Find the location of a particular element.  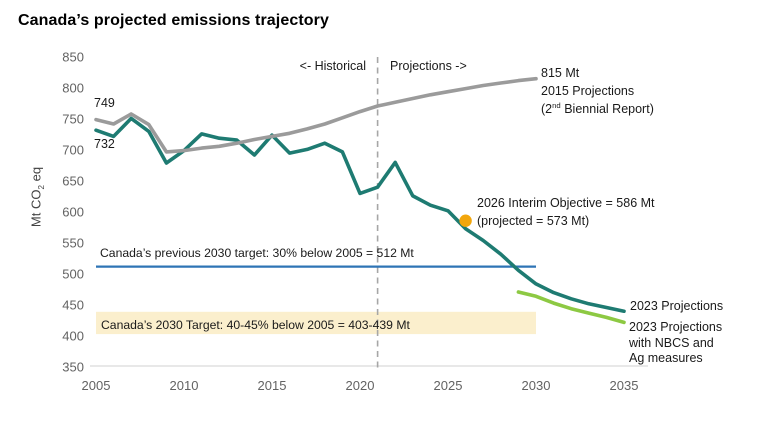

interim-objective-line1: 2026 Interim Objective = 586 Mt is located at coordinates (566, 203).